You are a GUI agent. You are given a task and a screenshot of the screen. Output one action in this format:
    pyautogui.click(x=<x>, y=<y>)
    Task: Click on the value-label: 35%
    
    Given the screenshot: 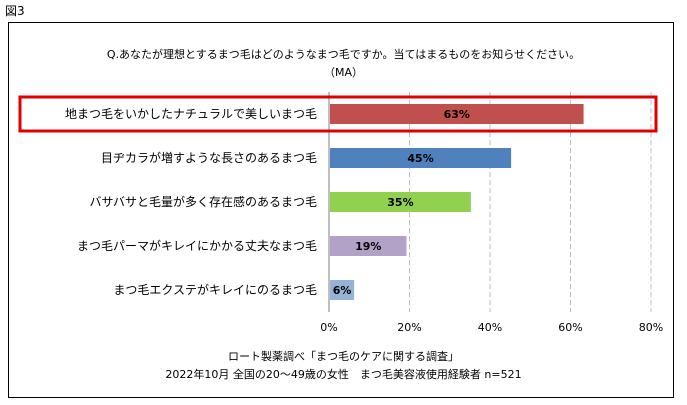 What is the action you would take?
    pyautogui.click(x=400, y=202)
    